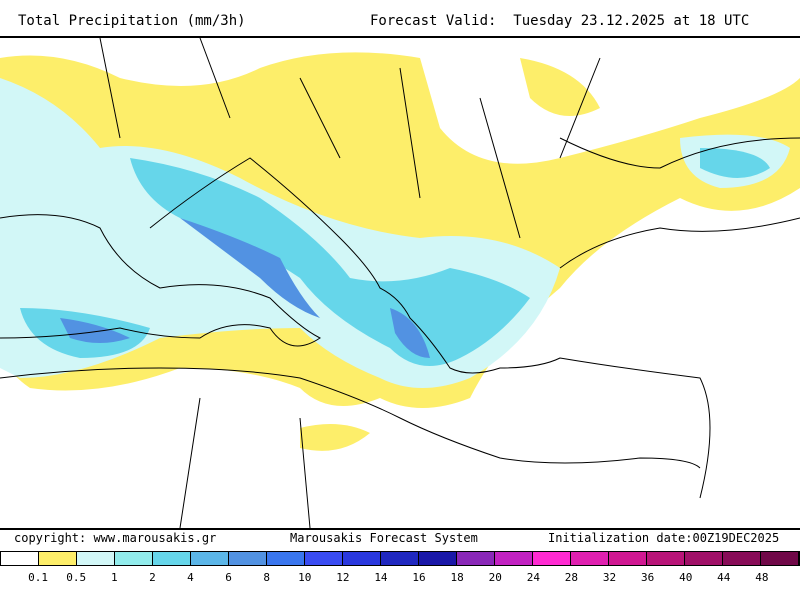 The height and width of the screenshot is (600, 800). Describe the element at coordinates (724, 577) in the screenshot. I see `legend-label: 44` at that location.